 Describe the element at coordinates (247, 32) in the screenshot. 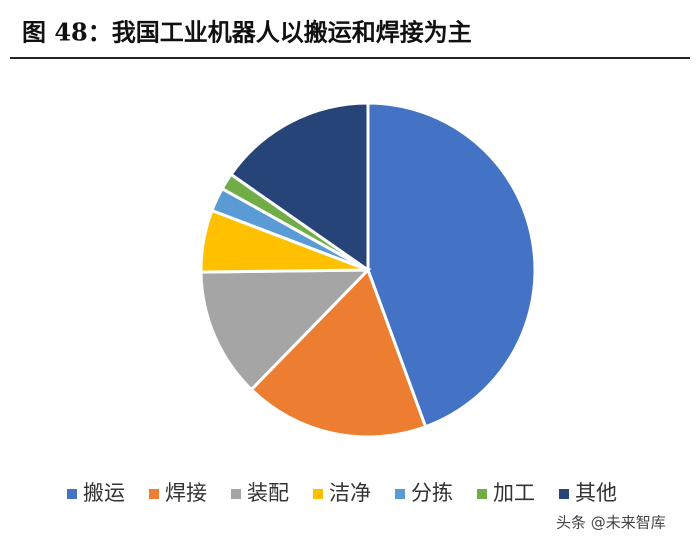

I see `chart-title: 图 48：我国工业机器人以搬运和焊接为主` at that location.